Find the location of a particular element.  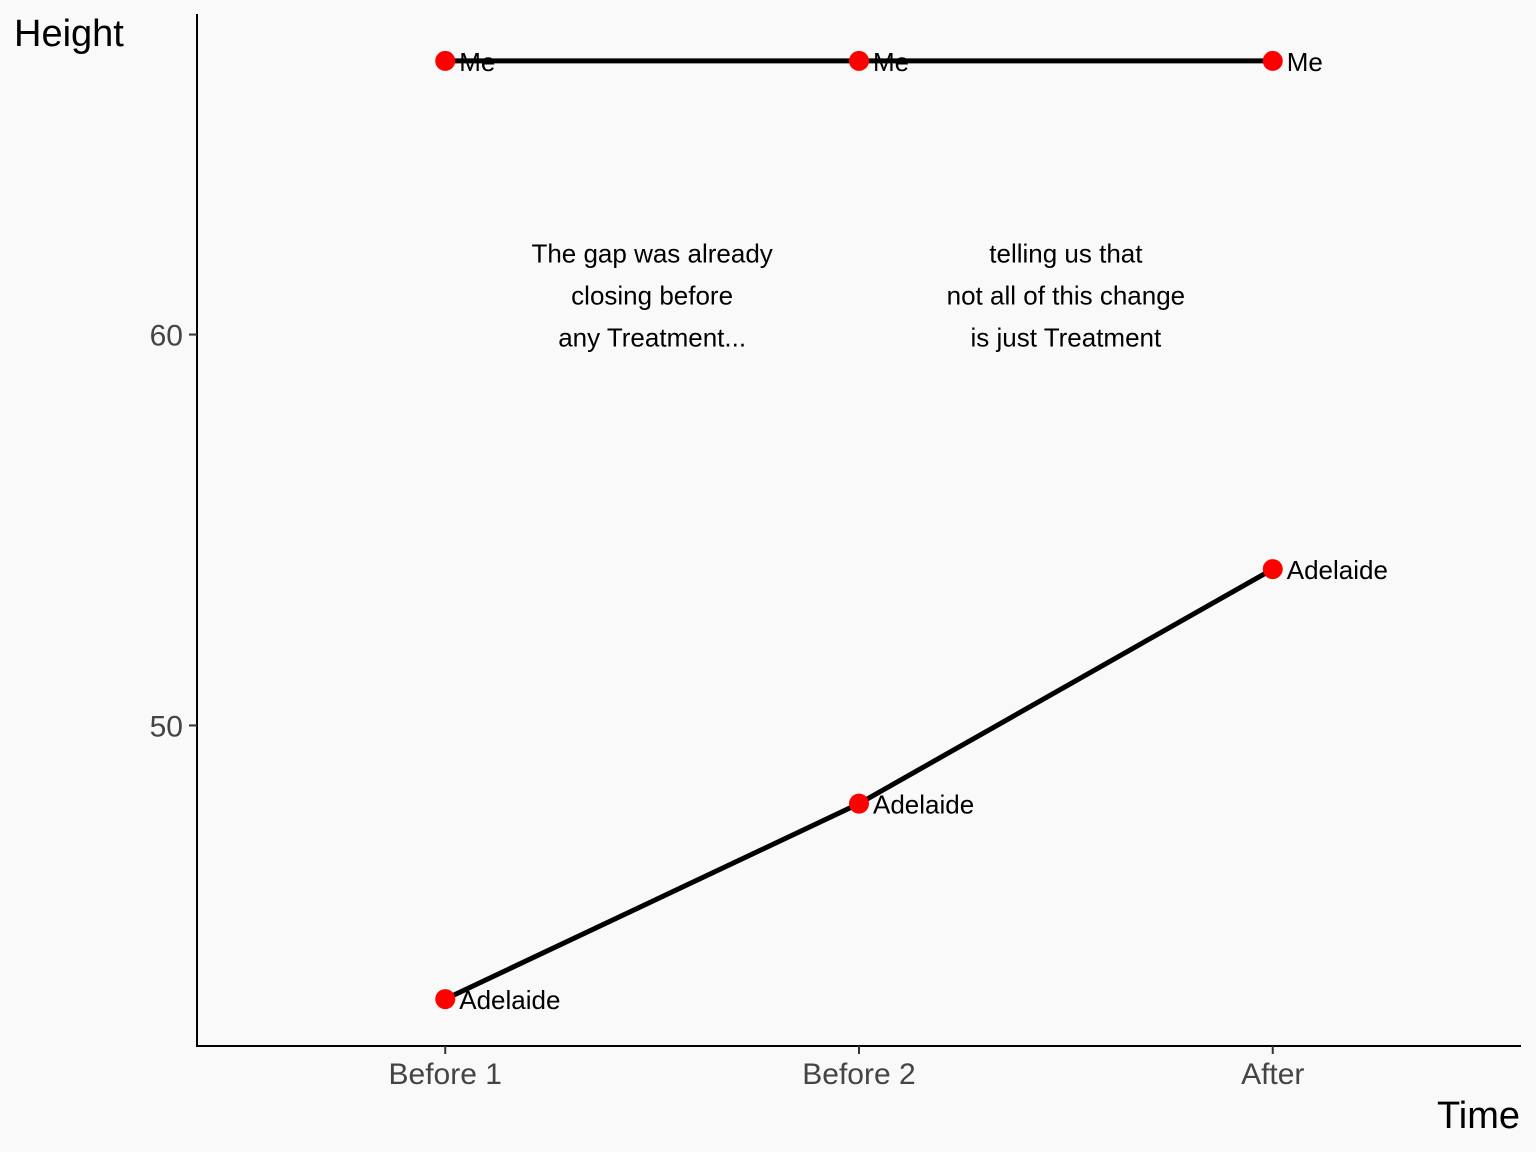

x-tick-label: Before 1 is located at coordinates (445, 1074).